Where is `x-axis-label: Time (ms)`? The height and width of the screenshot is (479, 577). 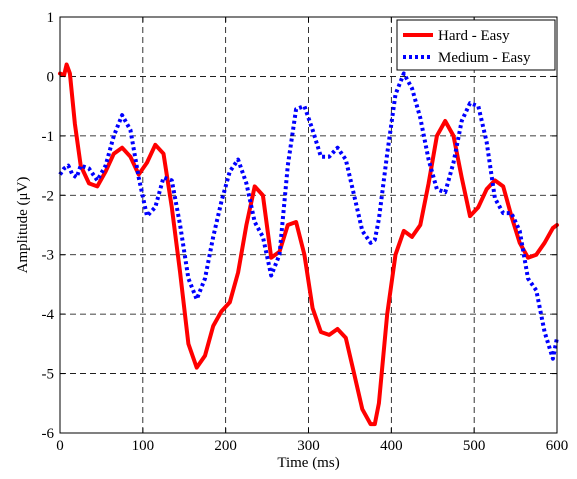 x-axis-label: Time (ms) is located at coordinates (308, 463).